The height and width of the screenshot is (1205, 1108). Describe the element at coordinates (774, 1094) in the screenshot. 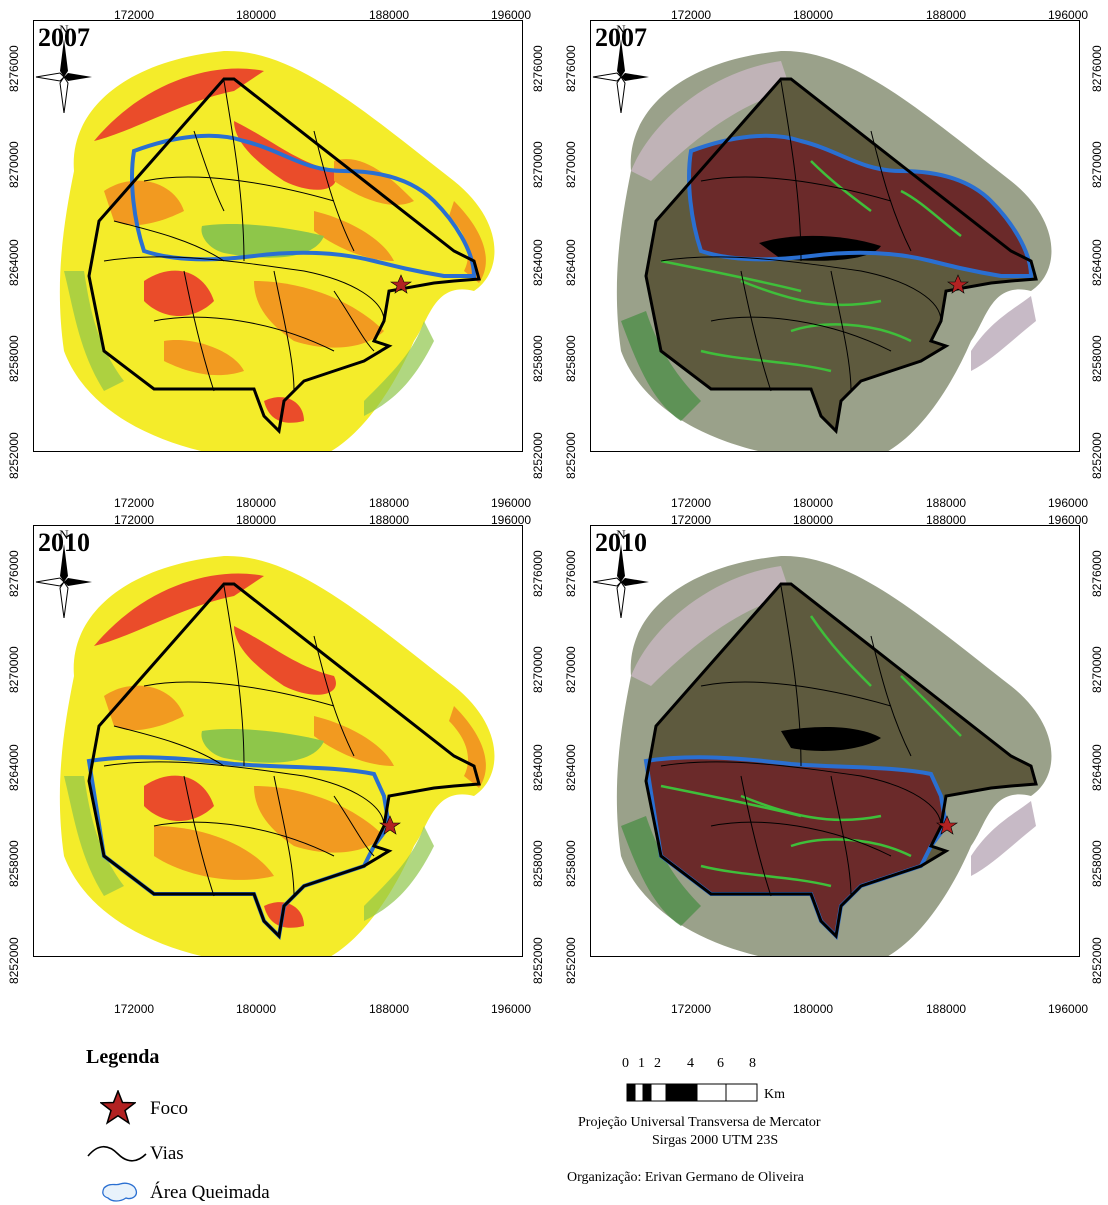

I see `scale-unit: Km` at that location.